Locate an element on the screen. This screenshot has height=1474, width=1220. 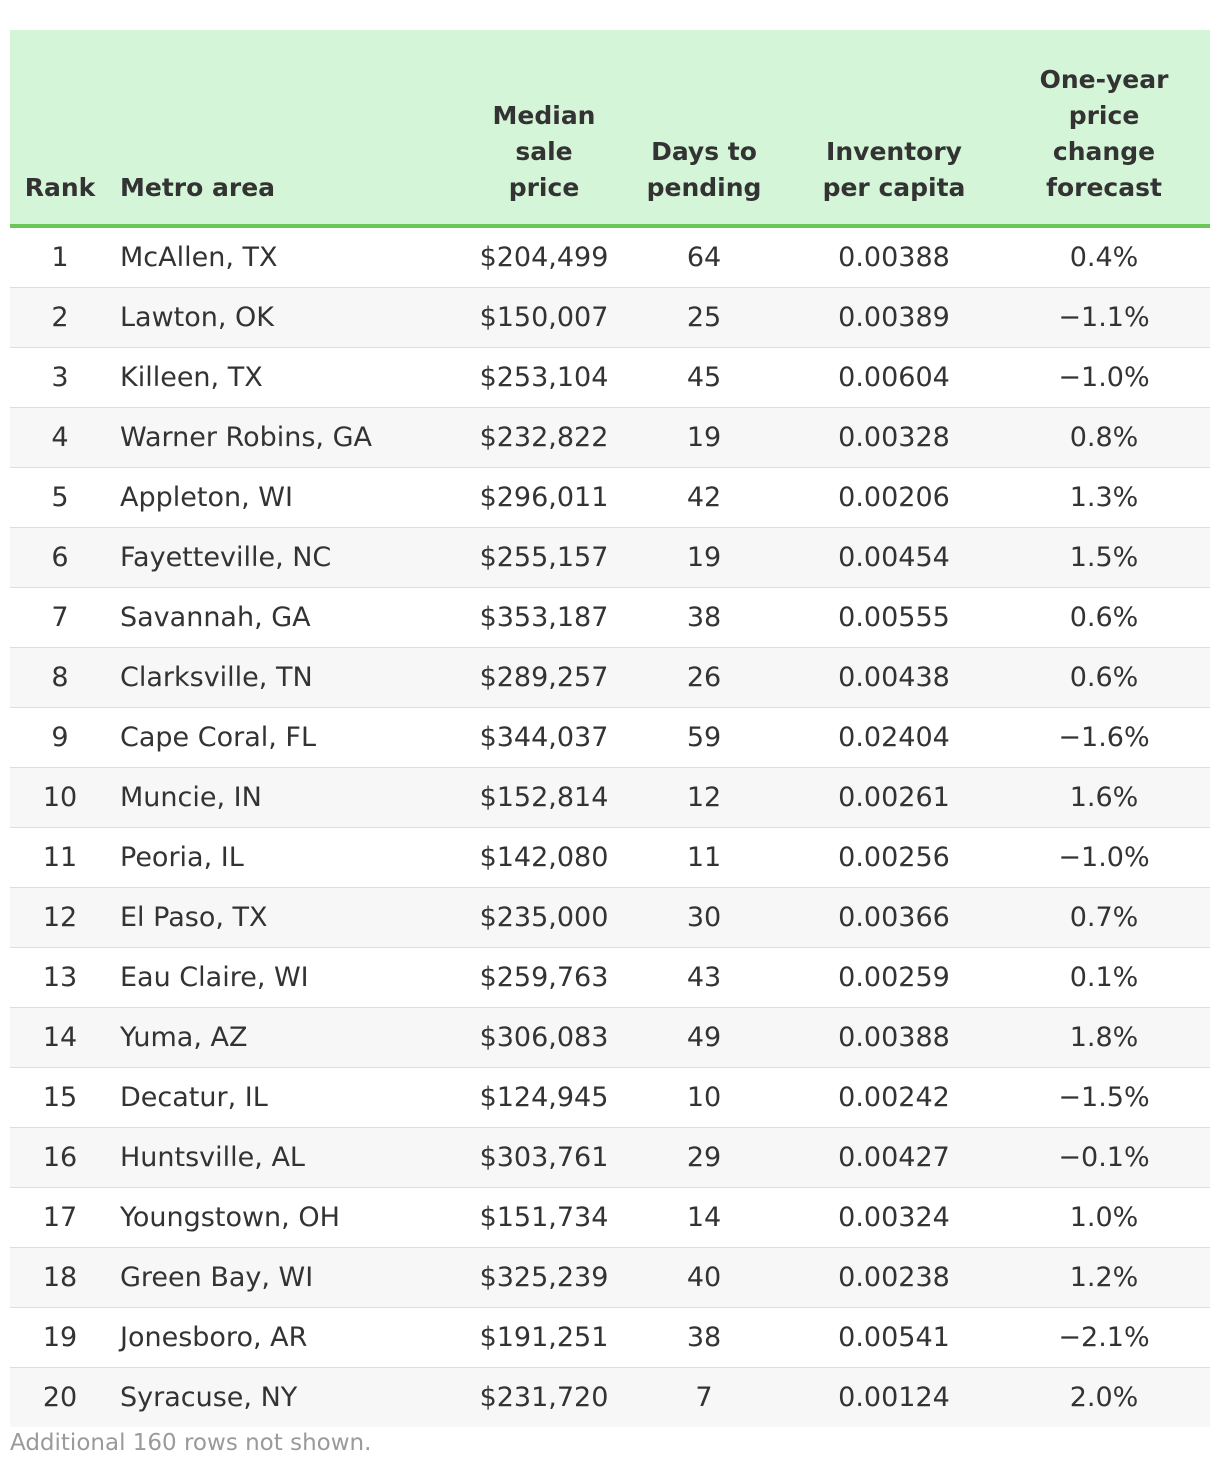
cell-rank: 6 is located at coordinates (60, 558).